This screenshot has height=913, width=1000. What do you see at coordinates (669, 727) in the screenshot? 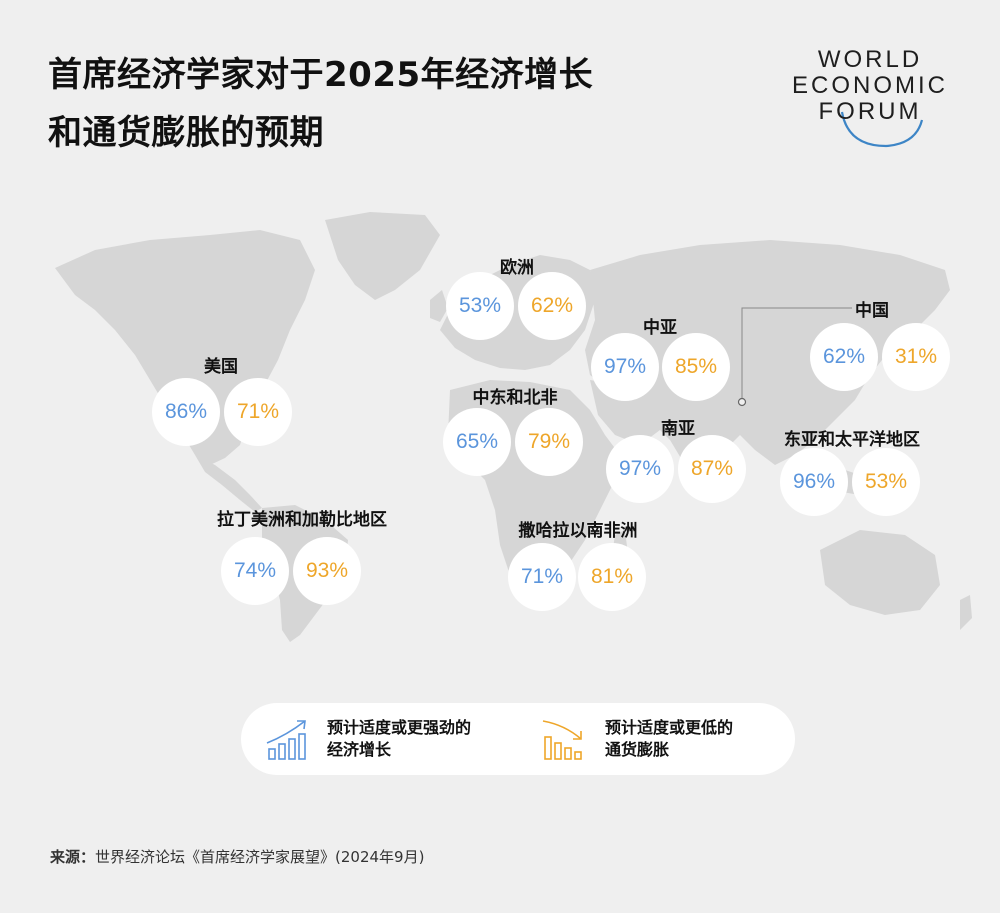
I see `legend-inflation-line-1: 预计适度或更低的` at bounding box center [669, 727].